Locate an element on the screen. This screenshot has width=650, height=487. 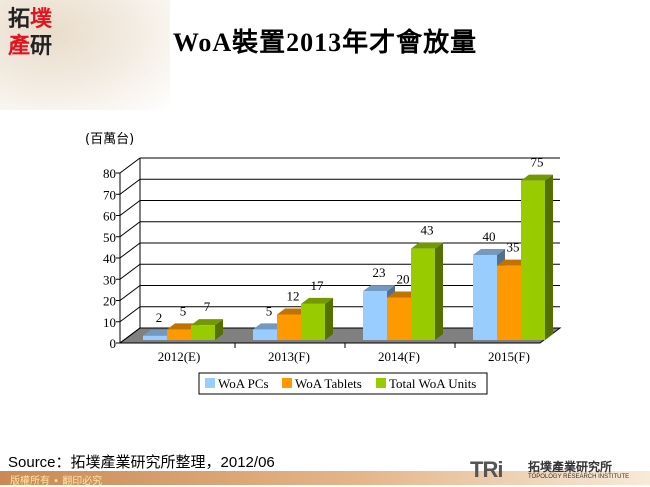
data-label: 7 is located at coordinates (207, 306).